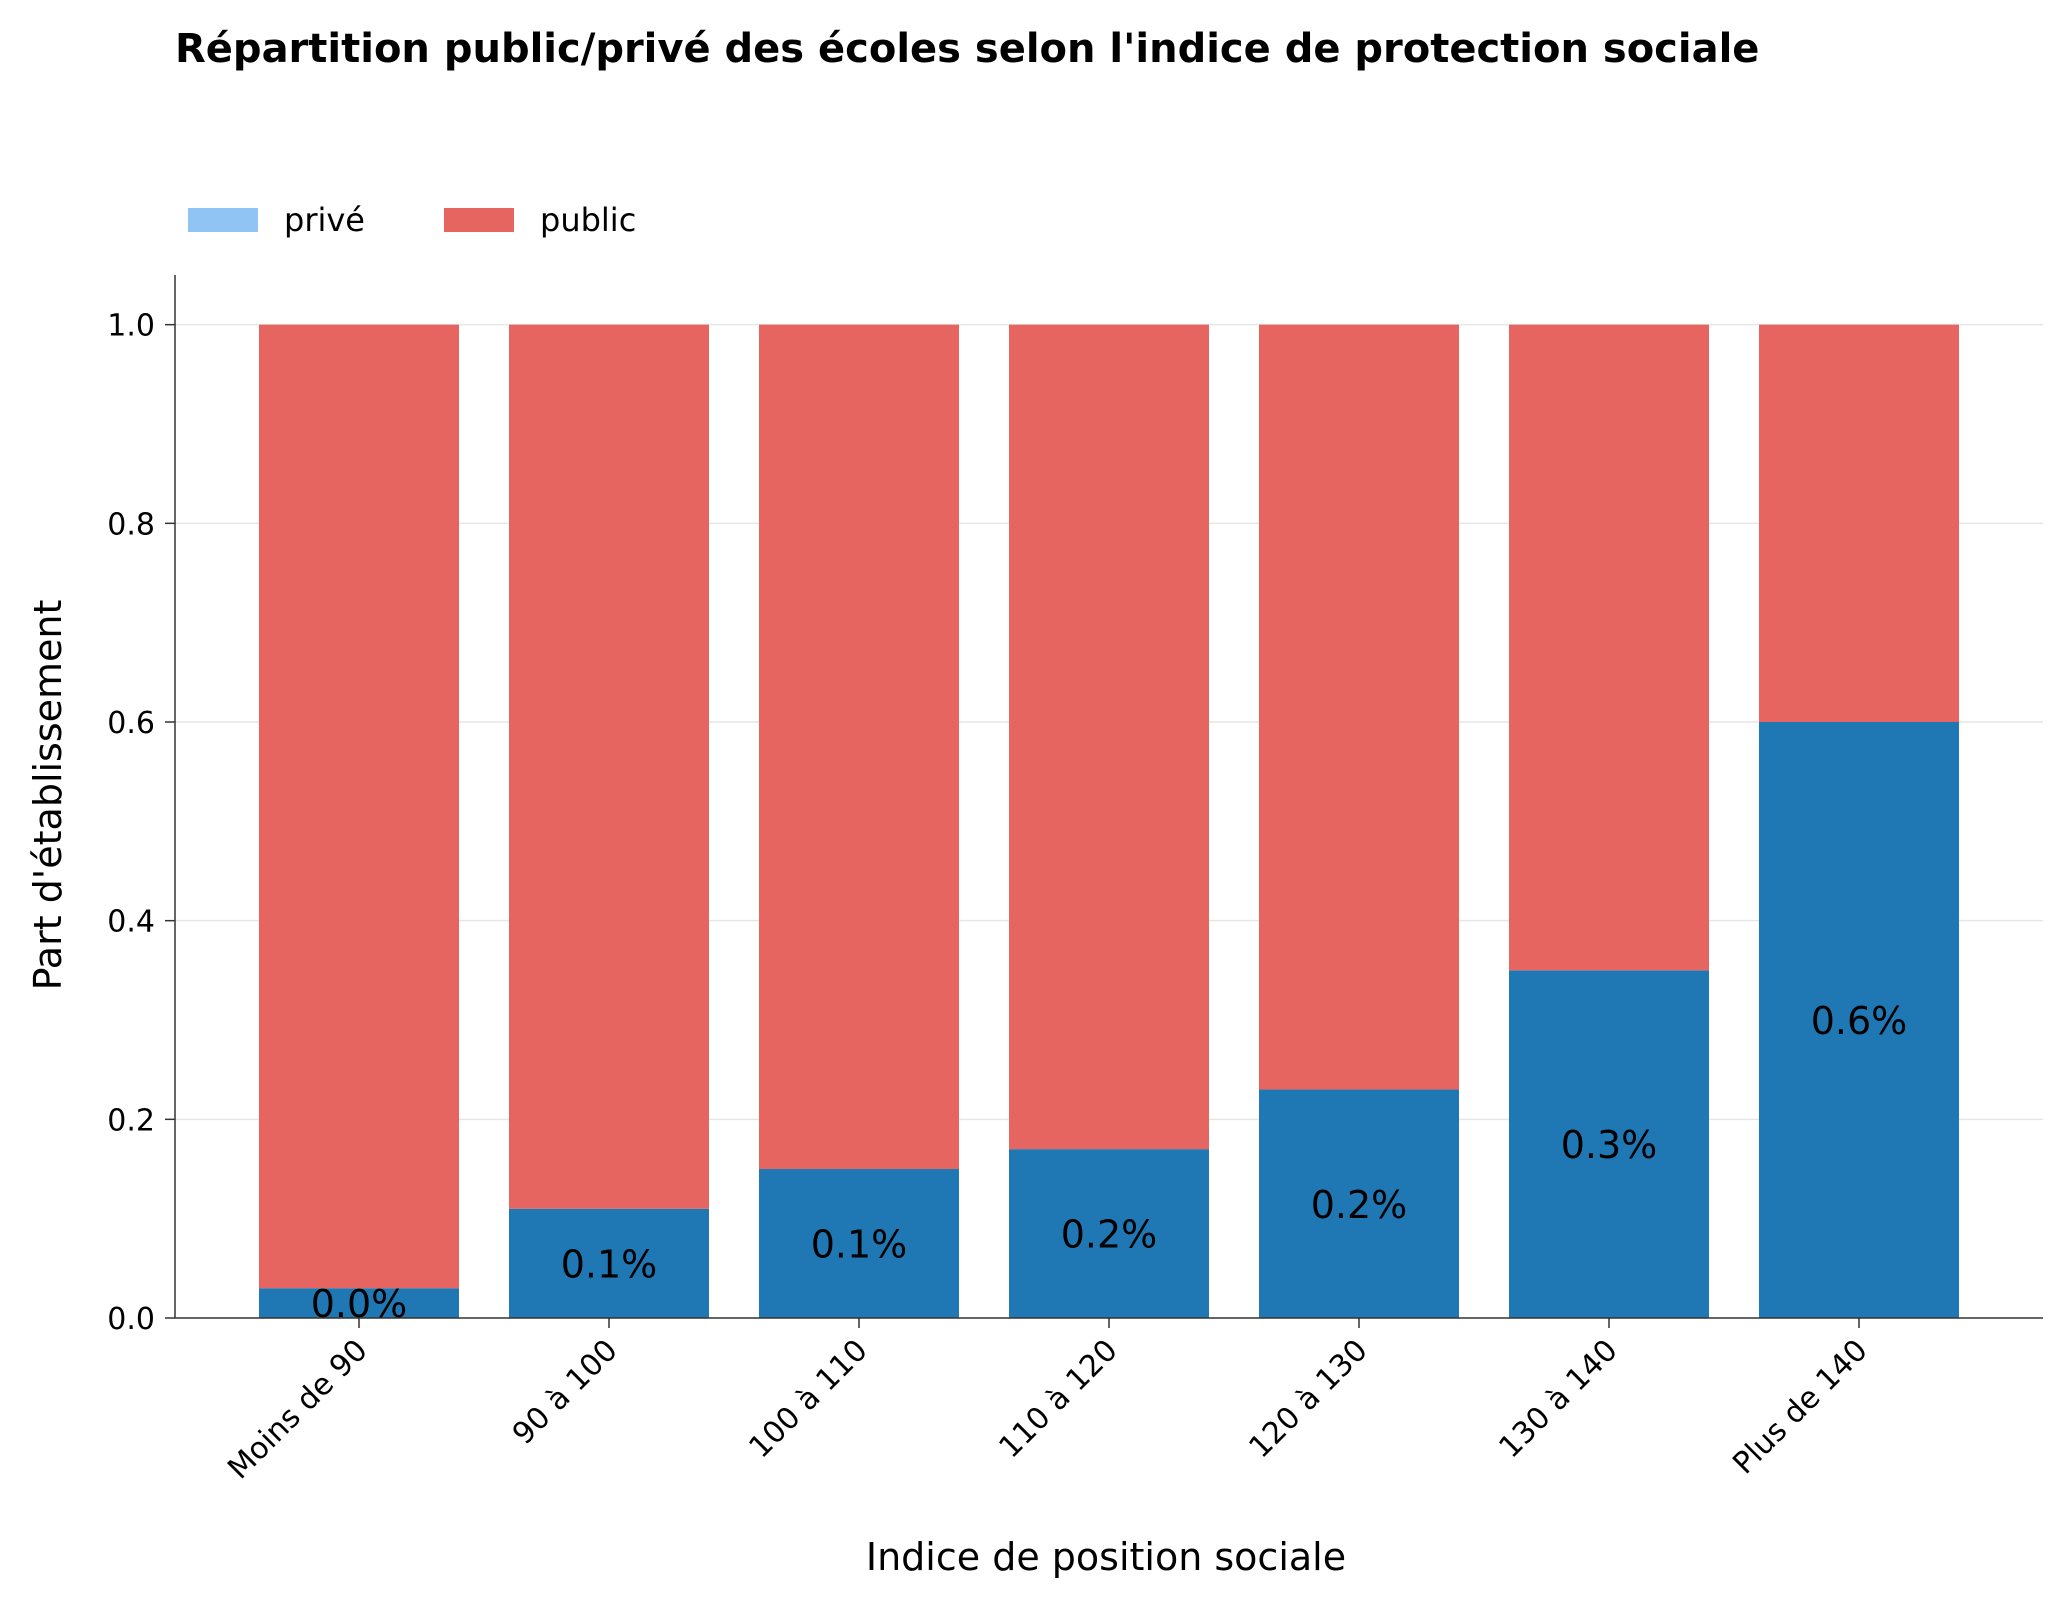 Image resolution: width=2063 pixels, height=1607 pixels. Describe the element at coordinates (359, 1303) in the screenshot. I see `bar-privé-0` at that location.